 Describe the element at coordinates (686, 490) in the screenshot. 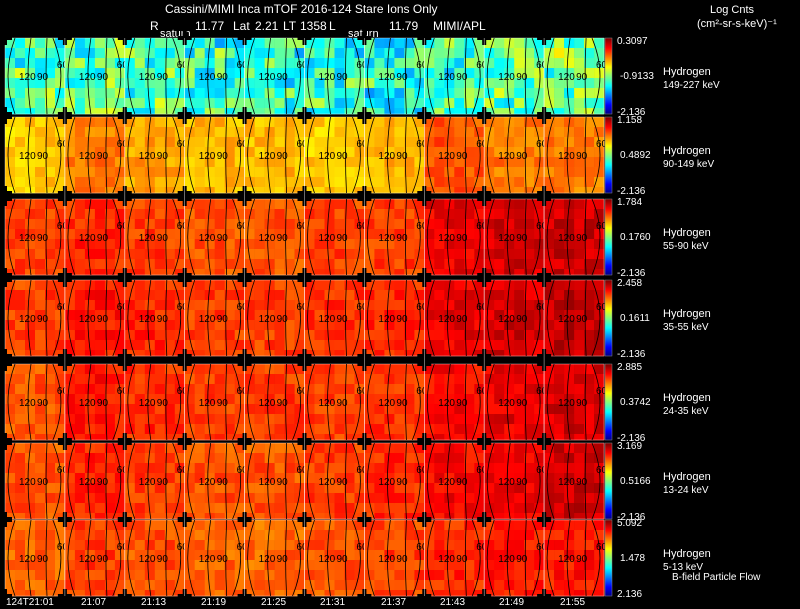

I see `energy-label: 13-24 keV` at that location.